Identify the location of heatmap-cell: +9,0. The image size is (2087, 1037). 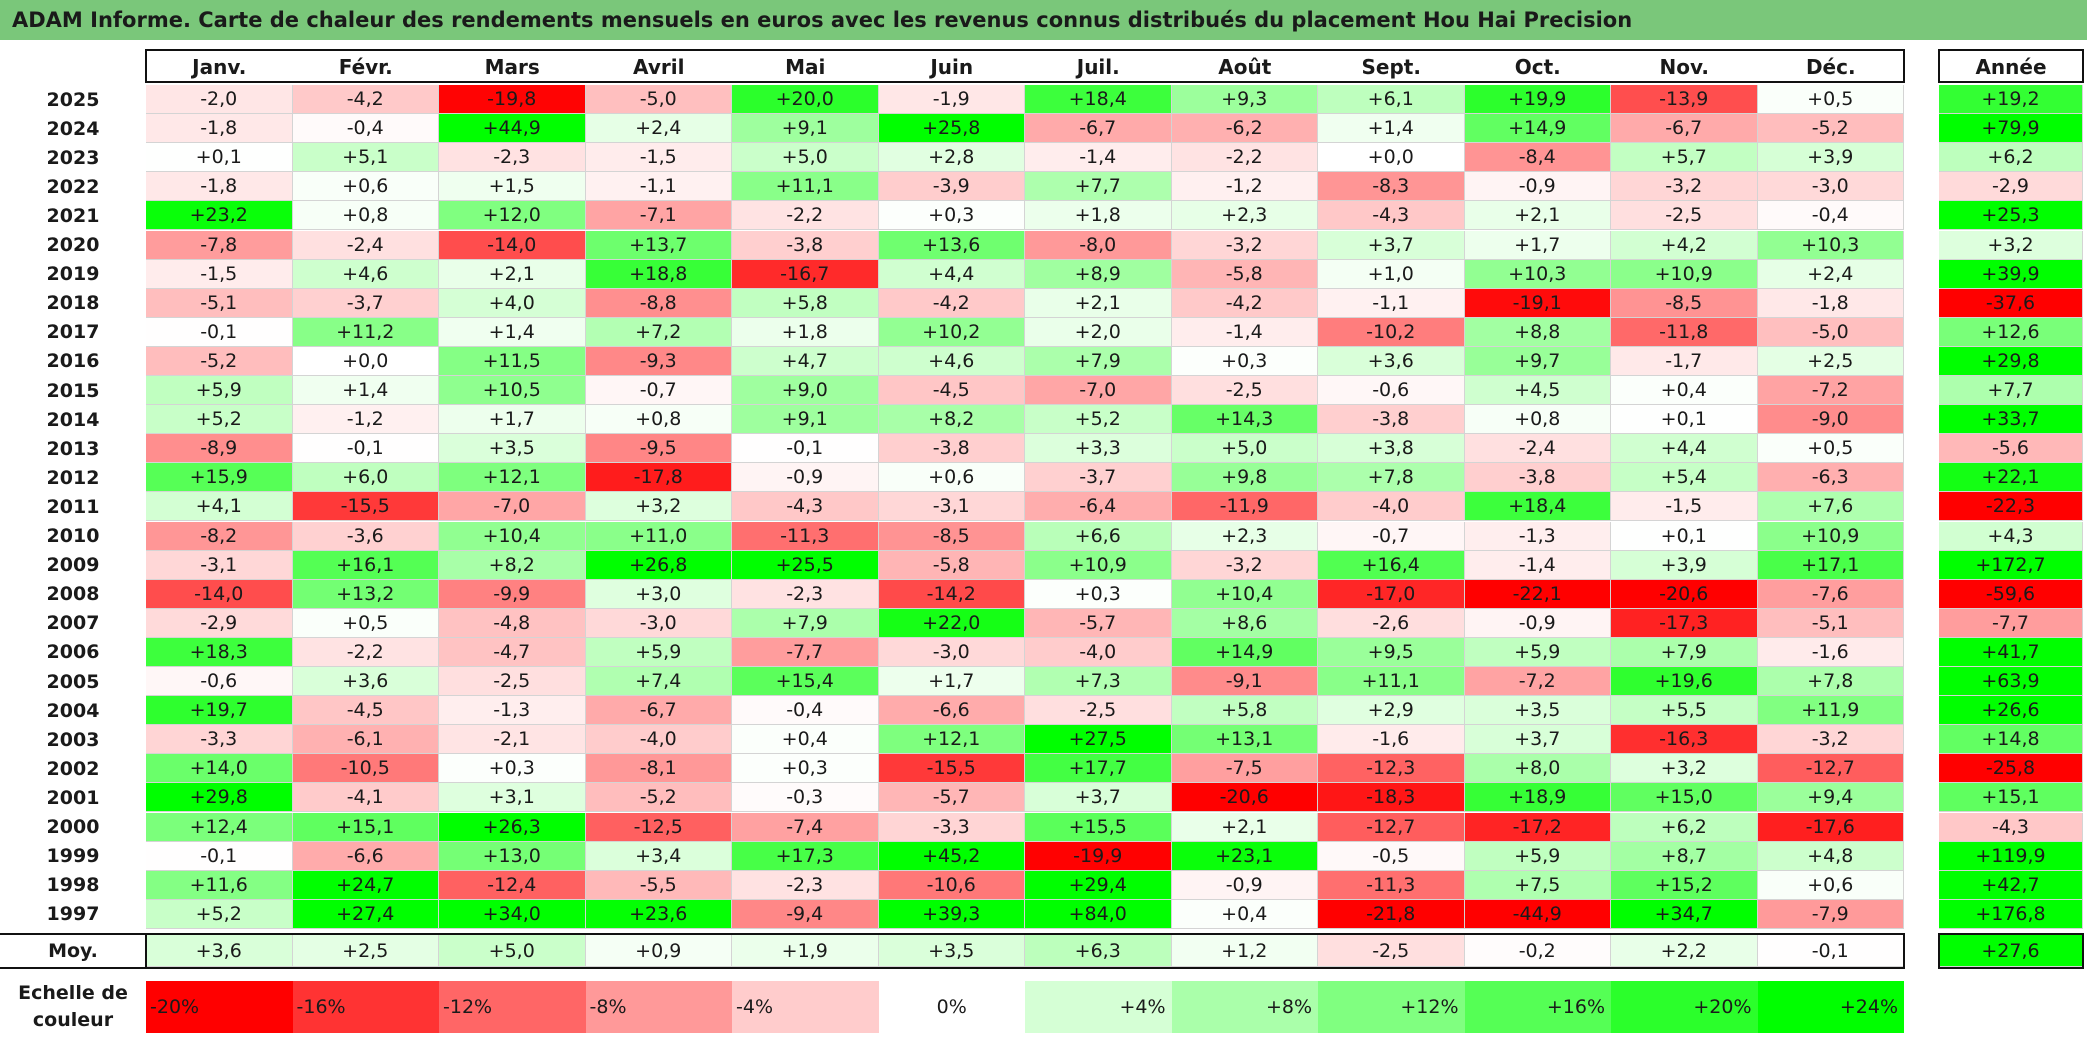
(805, 391).